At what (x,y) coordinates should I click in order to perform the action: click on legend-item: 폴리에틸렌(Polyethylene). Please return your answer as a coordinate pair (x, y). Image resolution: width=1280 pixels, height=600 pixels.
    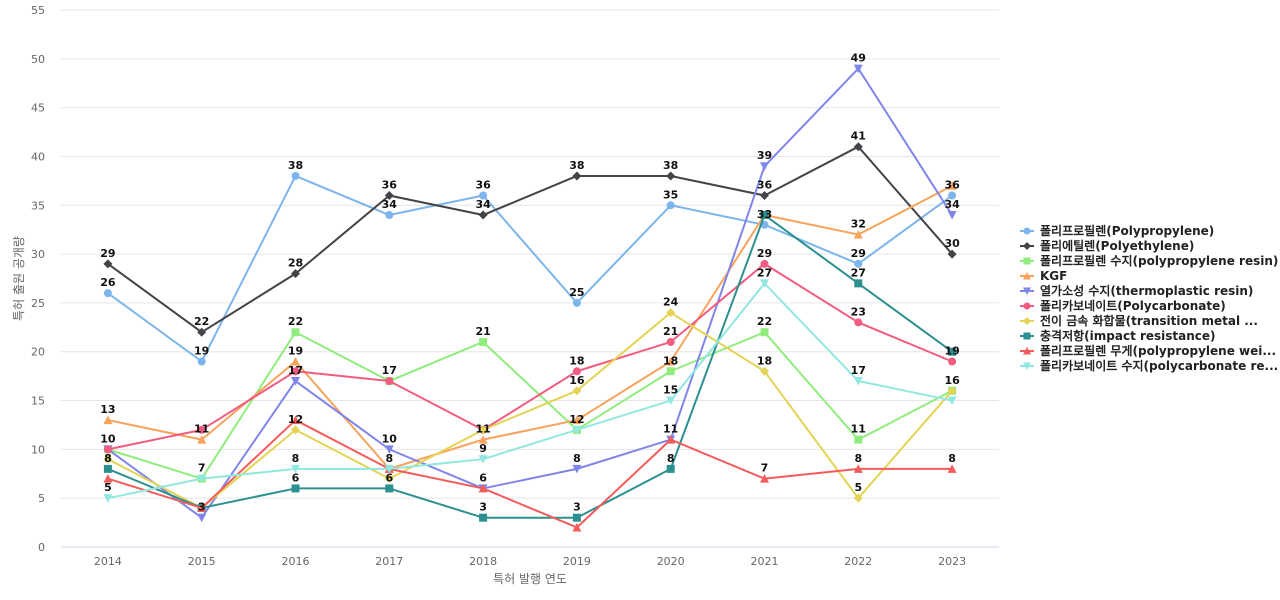
    Looking at the image, I should click on (1107, 245).